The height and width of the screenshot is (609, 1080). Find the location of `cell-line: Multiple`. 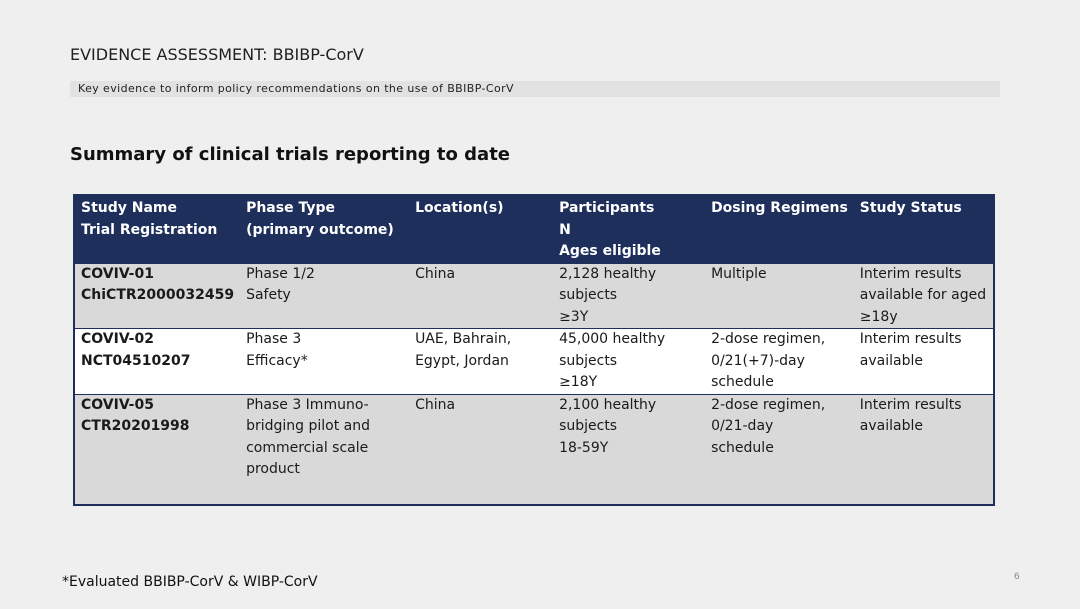

cell-line: Multiple is located at coordinates (739, 273).